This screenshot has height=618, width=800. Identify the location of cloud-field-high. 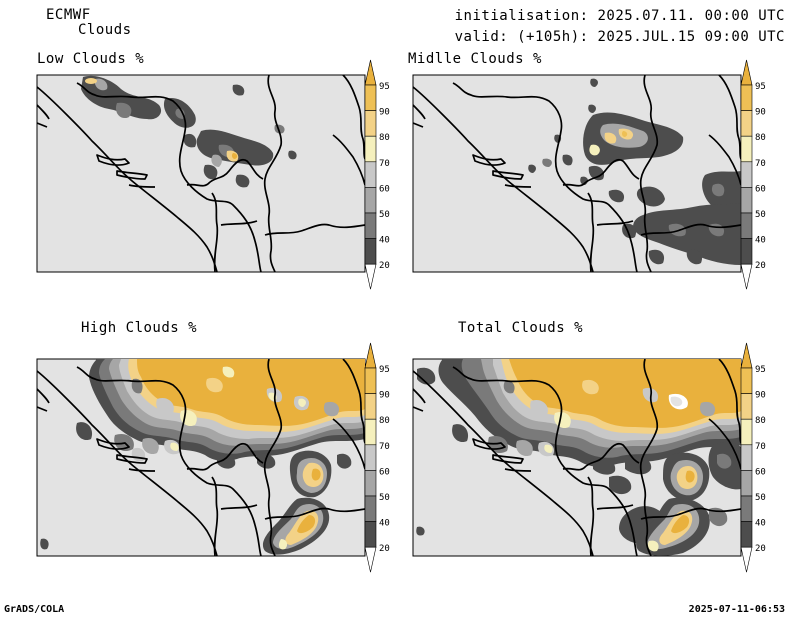
(202, 457).